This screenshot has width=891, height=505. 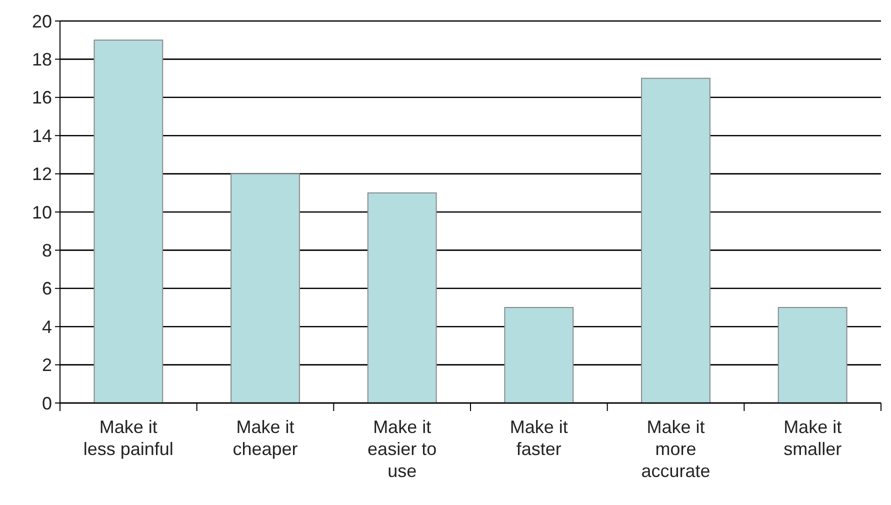 I want to click on y-tick-label: 4, so click(x=47, y=326).